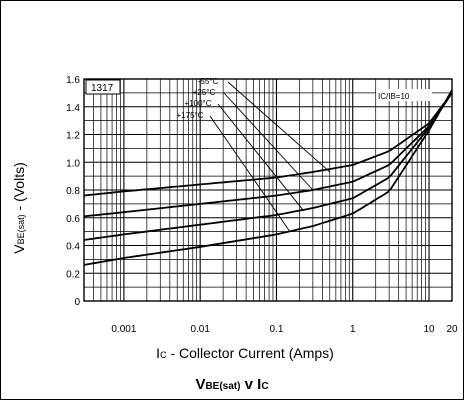 The height and width of the screenshot is (405, 464). I want to click on x-axis-label: IC - Collector Current (Amps), so click(245, 353).